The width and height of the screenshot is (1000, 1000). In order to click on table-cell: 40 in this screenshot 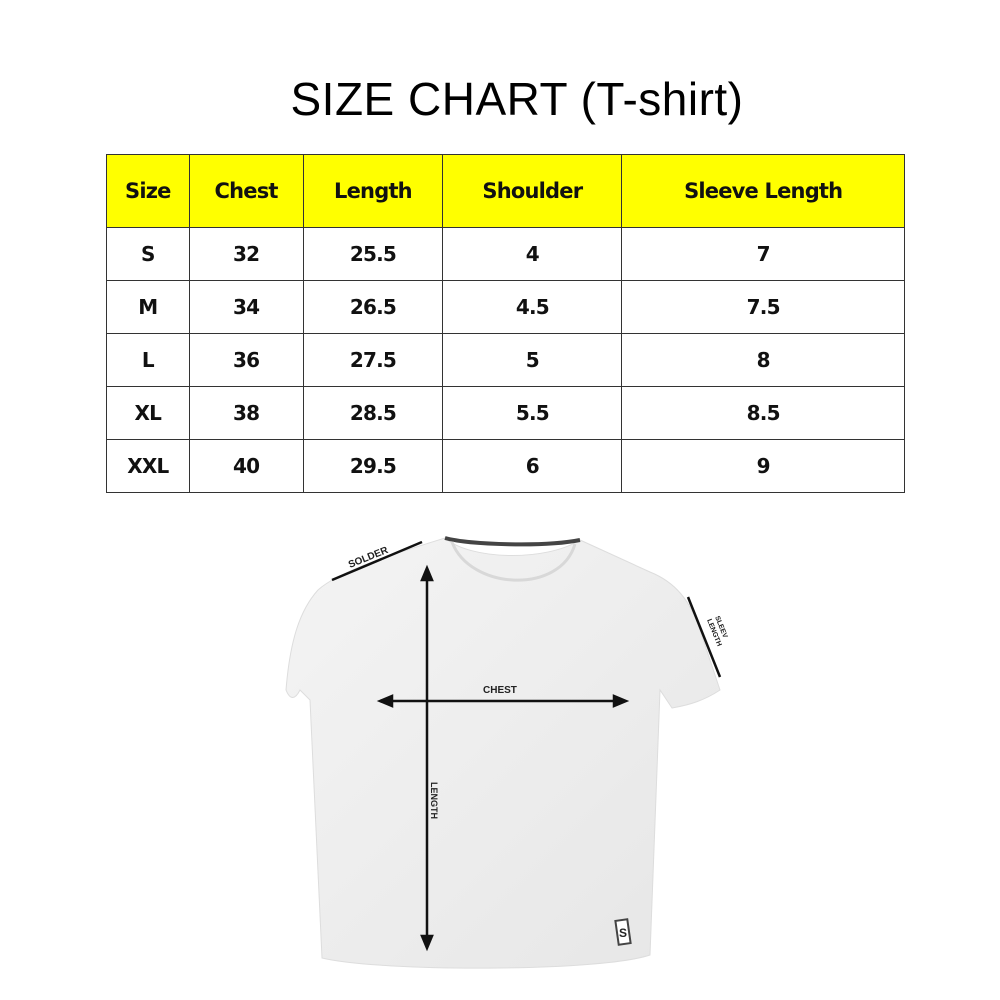, I will do `click(246, 466)`.